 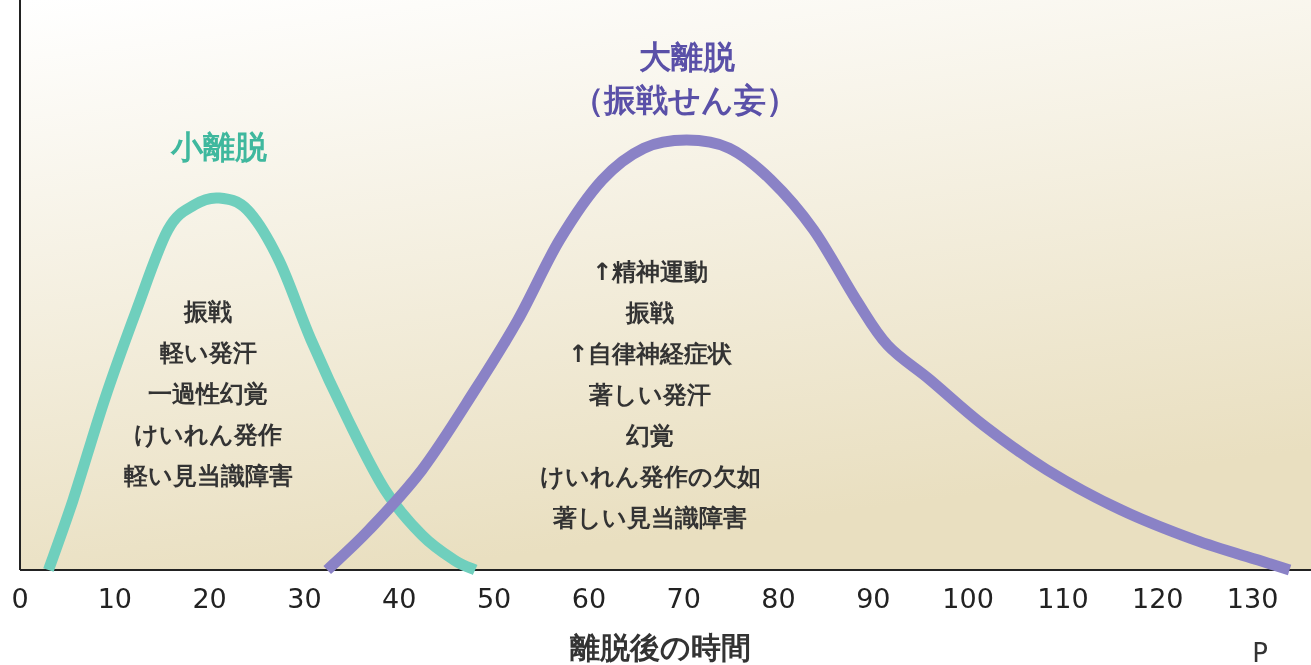 I want to click on x-tick-label: 60, so click(x=589, y=598).